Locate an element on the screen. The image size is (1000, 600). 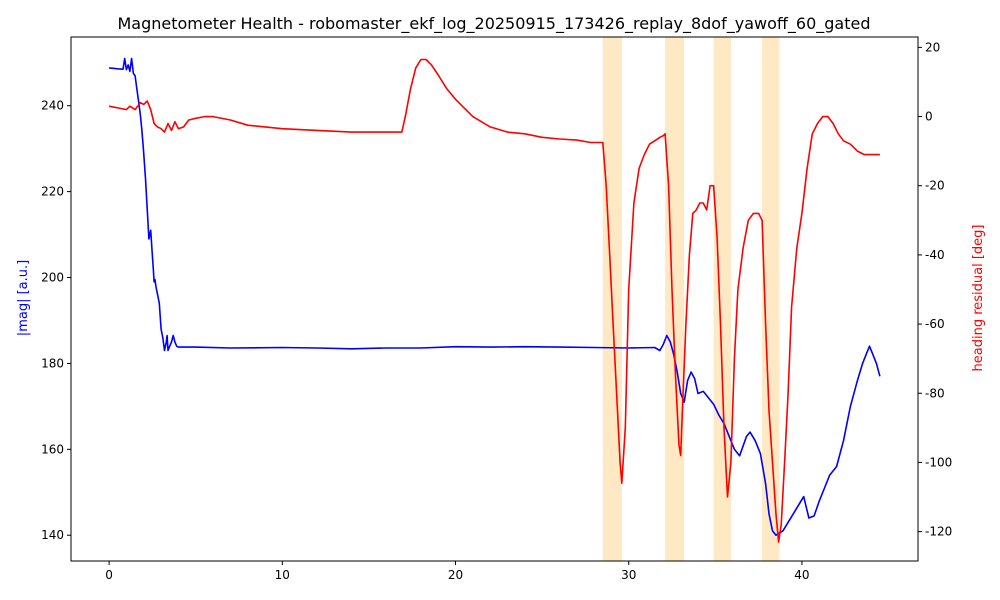
left-tick-label: 140 is located at coordinates (52, 535).